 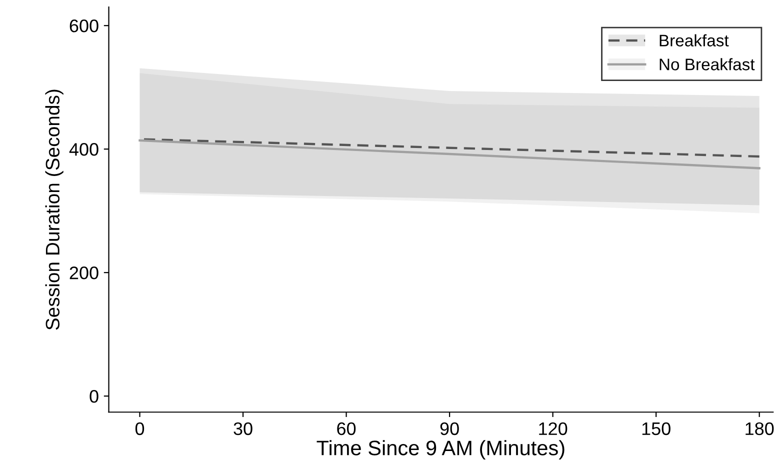 What do you see at coordinates (449, 429) in the screenshot?
I see `x-tick-label: 90` at bounding box center [449, 429].